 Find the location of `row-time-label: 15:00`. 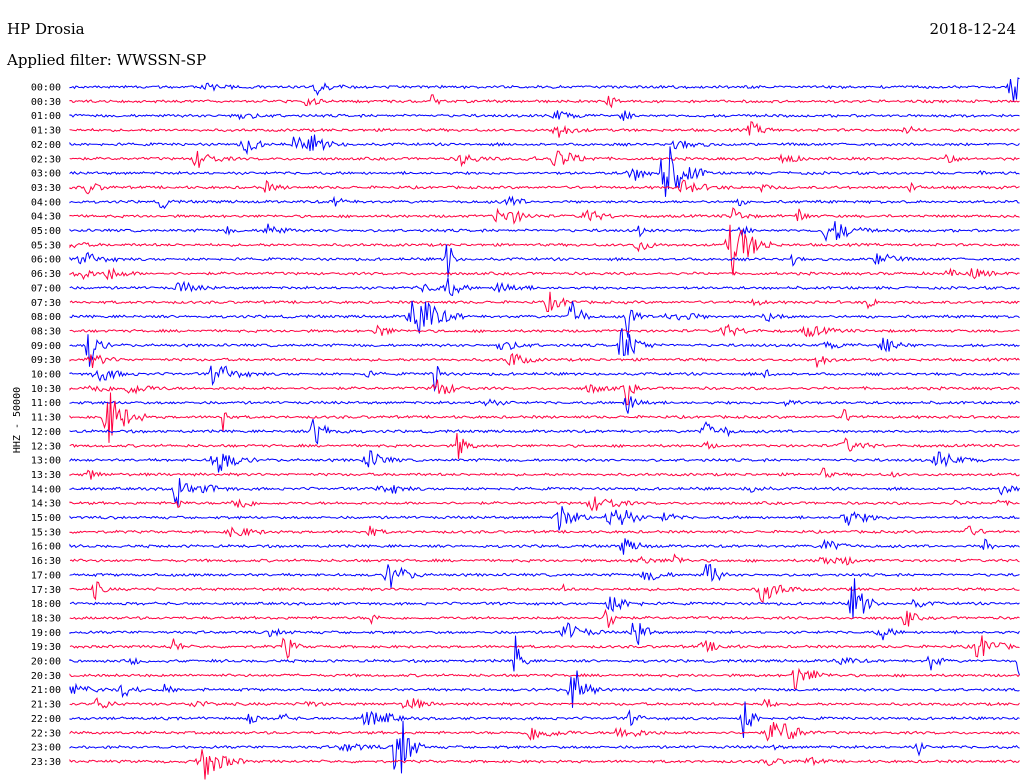

row-time-label: 15:00 is located at coordinates (46, 518).